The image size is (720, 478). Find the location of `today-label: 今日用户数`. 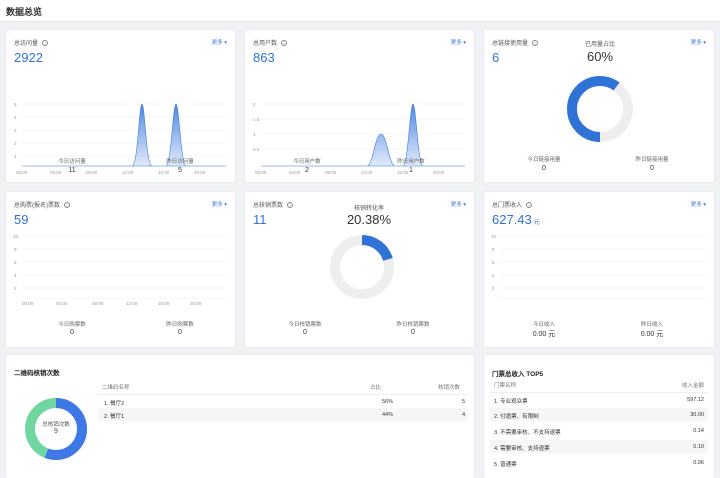

today-label: 今日用户数 is located at coordinates (307, 162).